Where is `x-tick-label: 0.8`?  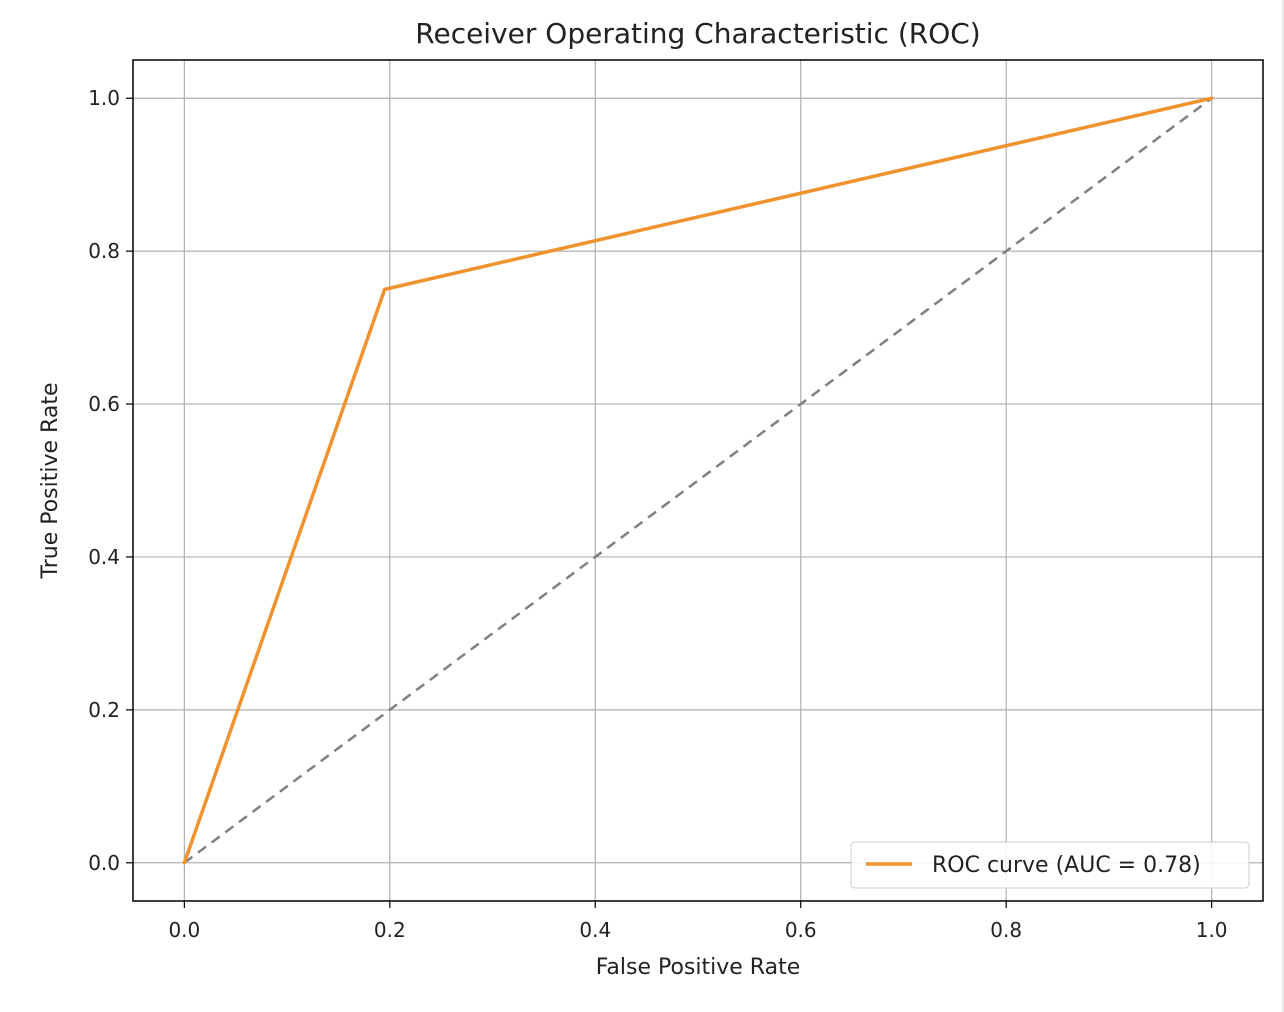
x-tick-label: 0.8 is located at coordinates (1006, 930).